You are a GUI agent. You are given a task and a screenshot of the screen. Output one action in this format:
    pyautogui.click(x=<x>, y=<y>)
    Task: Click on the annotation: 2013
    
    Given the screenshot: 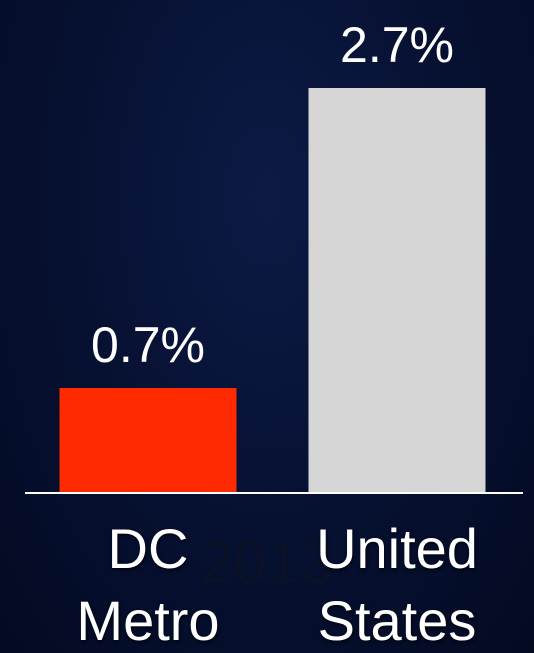 What is the action you would take?
    pyautogui.click(x=267, y=562)
    